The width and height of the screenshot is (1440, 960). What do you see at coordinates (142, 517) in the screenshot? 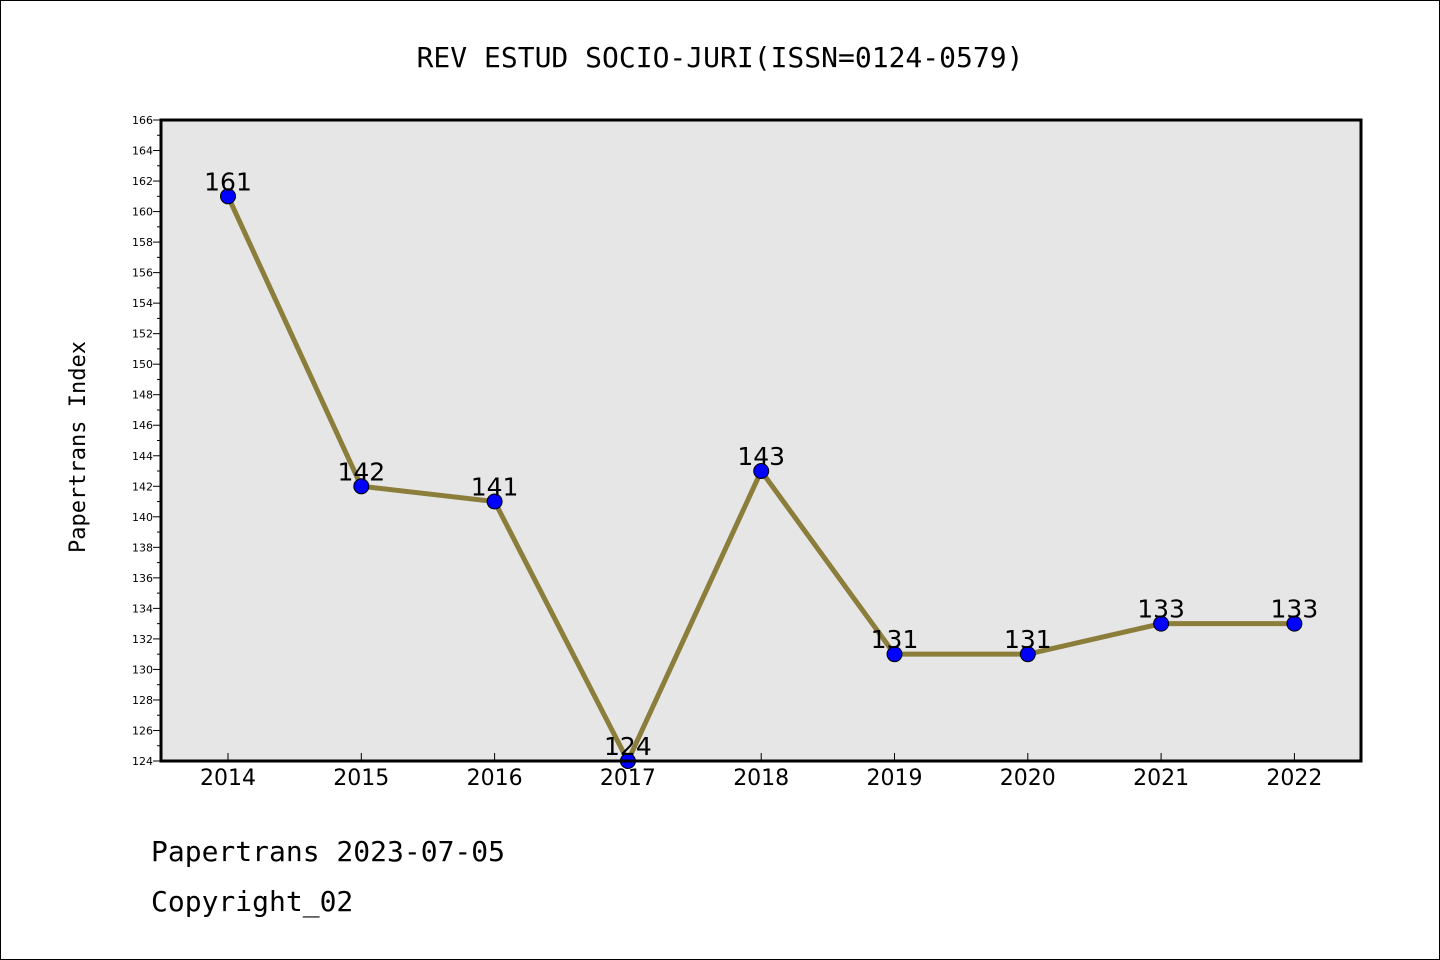
I see `y-tick-label: 140` at bounding box center [142, 517].